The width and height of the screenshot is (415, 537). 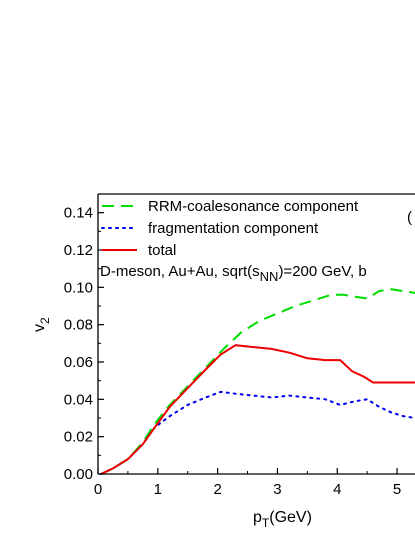 I want to click on x-axis-title-sub: T, so click(x=266, y=523).